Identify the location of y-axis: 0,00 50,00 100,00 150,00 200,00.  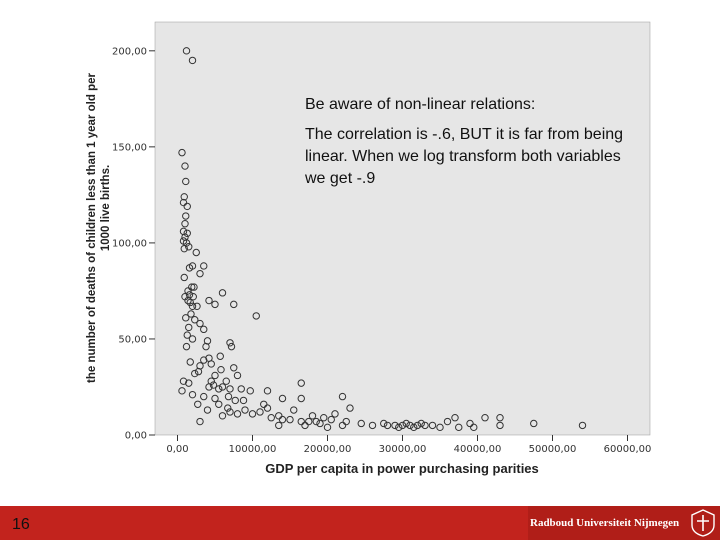
(133, 244).